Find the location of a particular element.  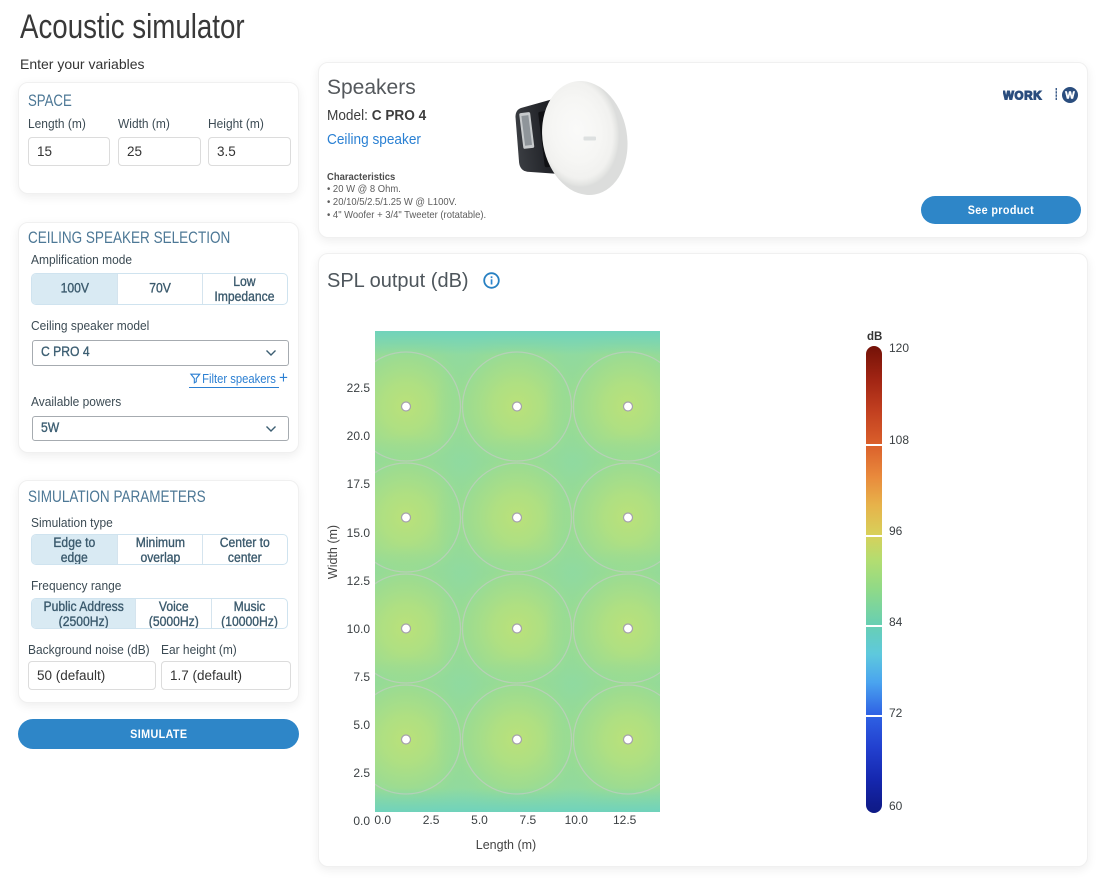

svg-text: W is located at coordinates (1070, 96).